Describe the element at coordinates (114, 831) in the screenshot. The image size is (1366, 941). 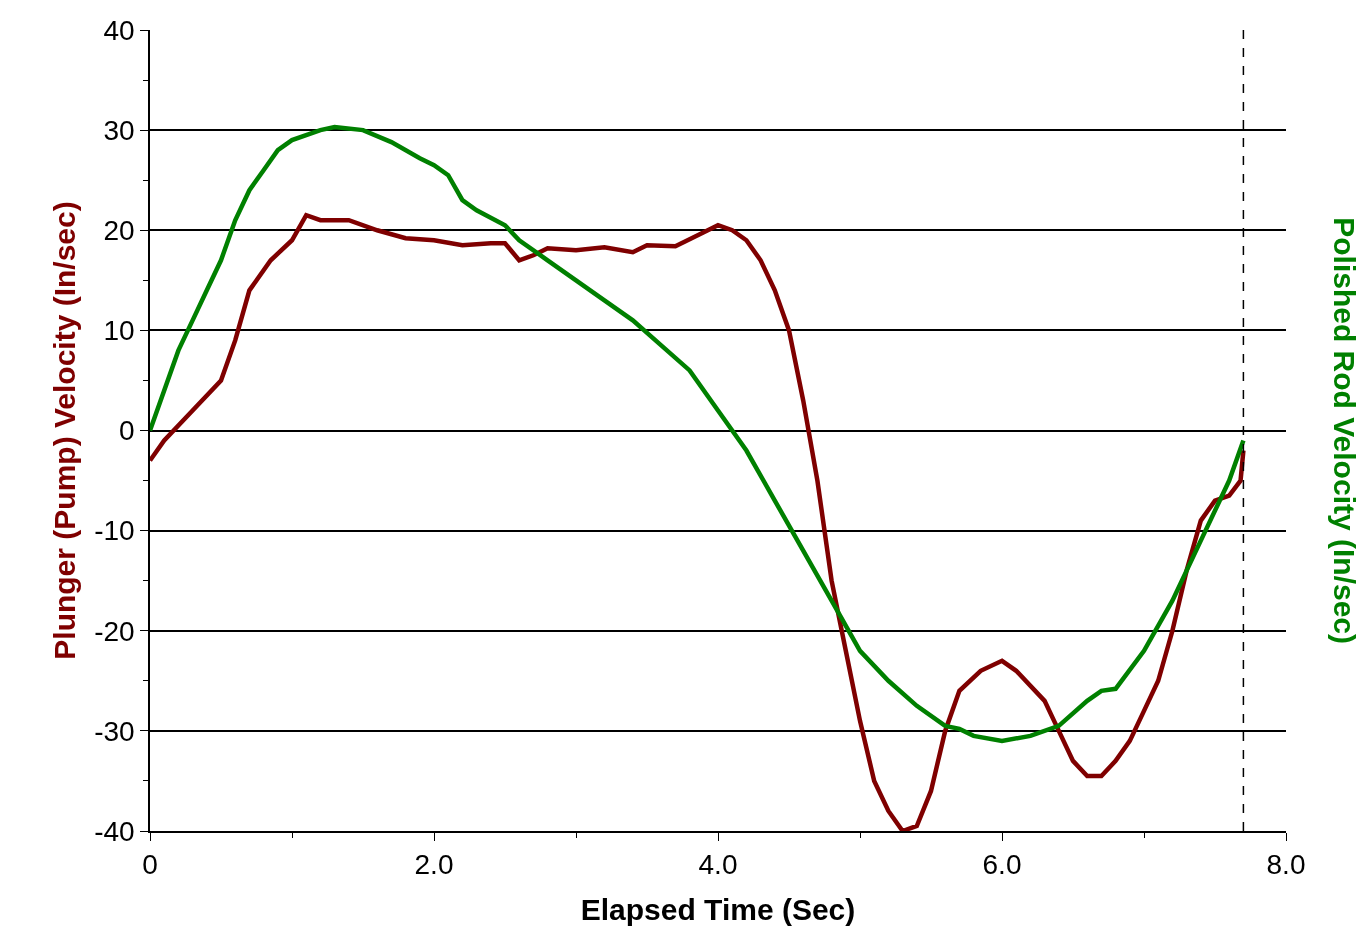
I see `y-tick-label: -40` at that location.